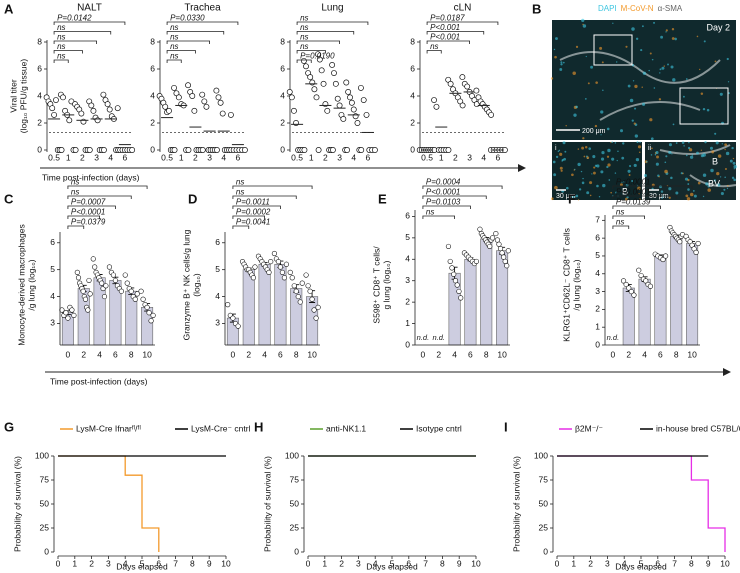  Describe the element at coordinates (13, 96) in the screenshot. I see `y-axis-label: Viral titer` at that location.